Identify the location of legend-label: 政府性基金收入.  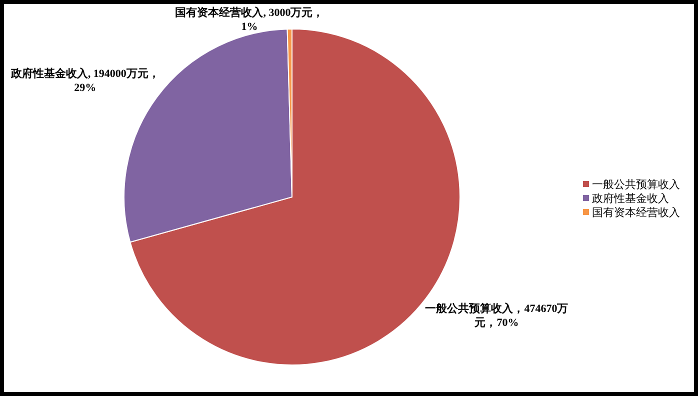
(630, 198).